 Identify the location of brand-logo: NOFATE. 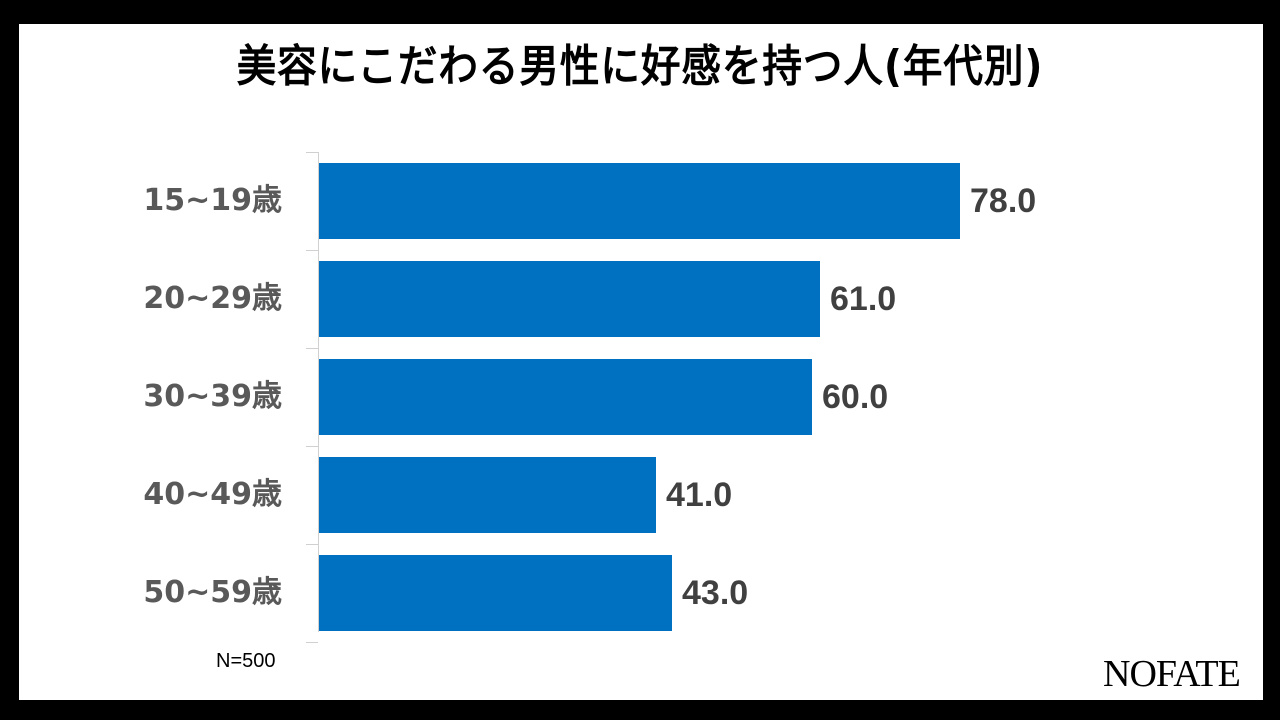
(1172, 674).